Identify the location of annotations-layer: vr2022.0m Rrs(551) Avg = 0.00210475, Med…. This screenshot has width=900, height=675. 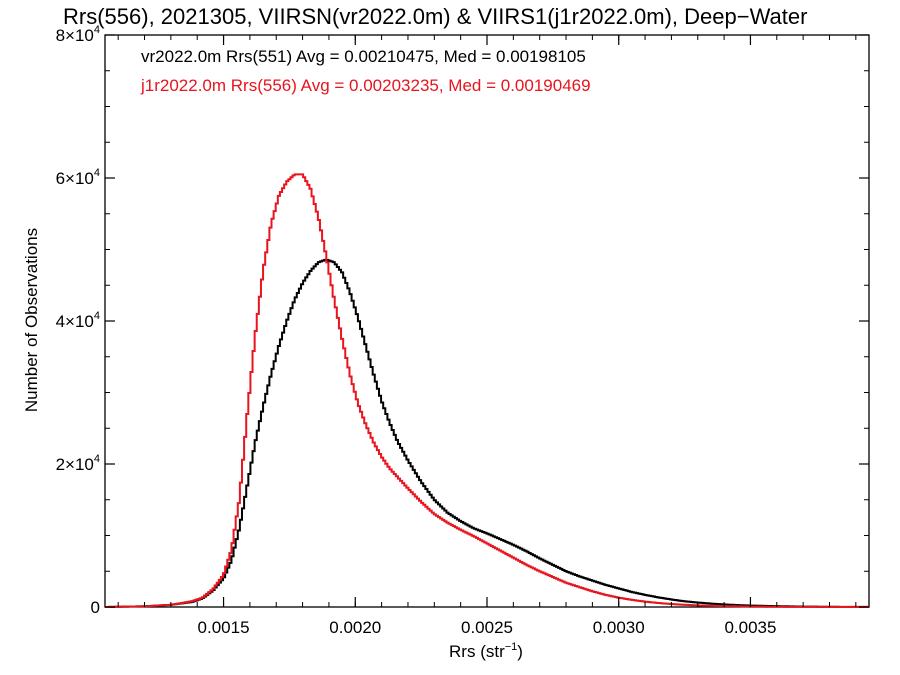
(365, 71).